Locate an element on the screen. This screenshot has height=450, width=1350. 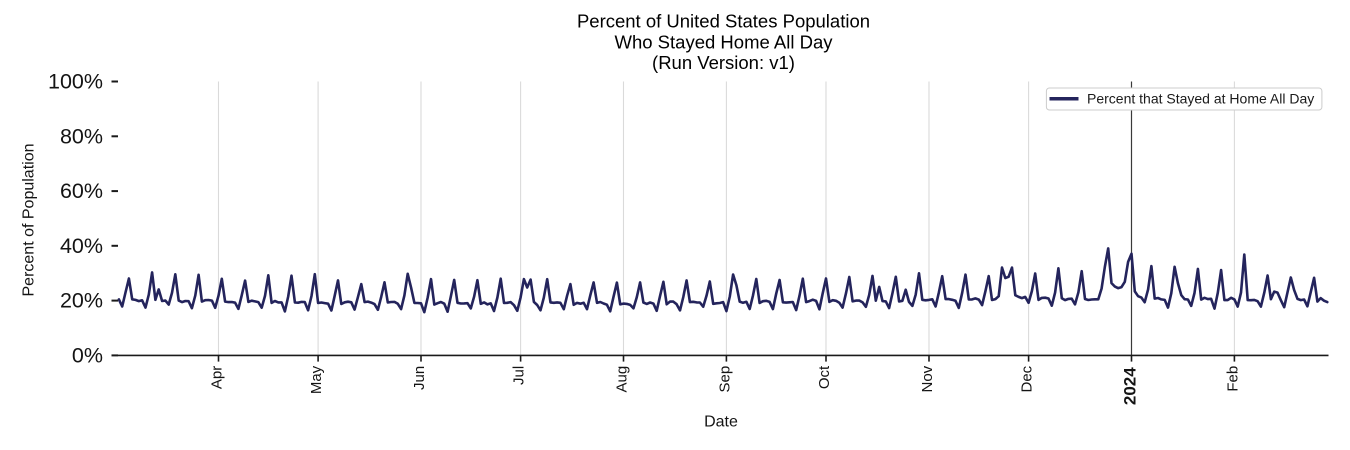
svg-text: 20% is located at coordinates (81, 301).